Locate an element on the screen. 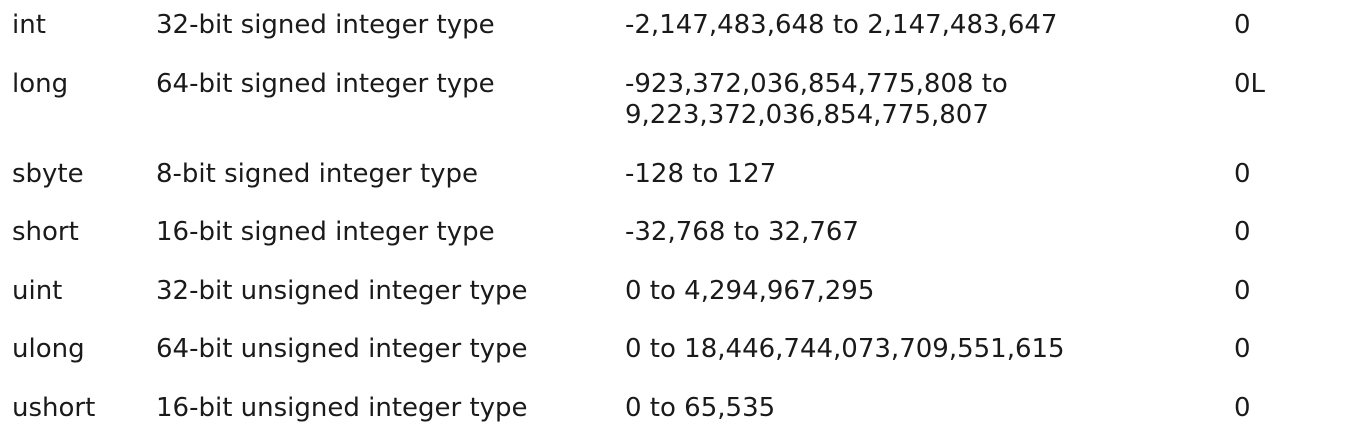 This screenshot has height=445, width=1351. type-description: 64-bit unsigned integer type is located at coordinates (342, 349).